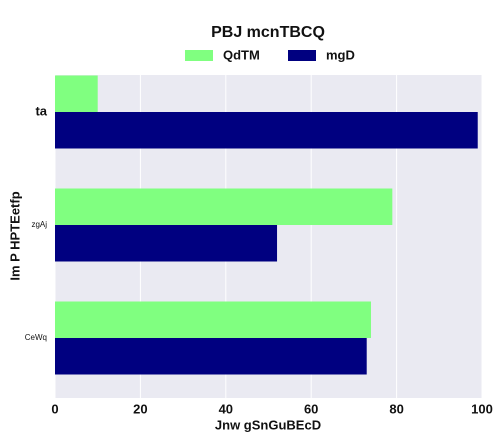  I want to click on x-tick-label: 80, so click(396, 408).